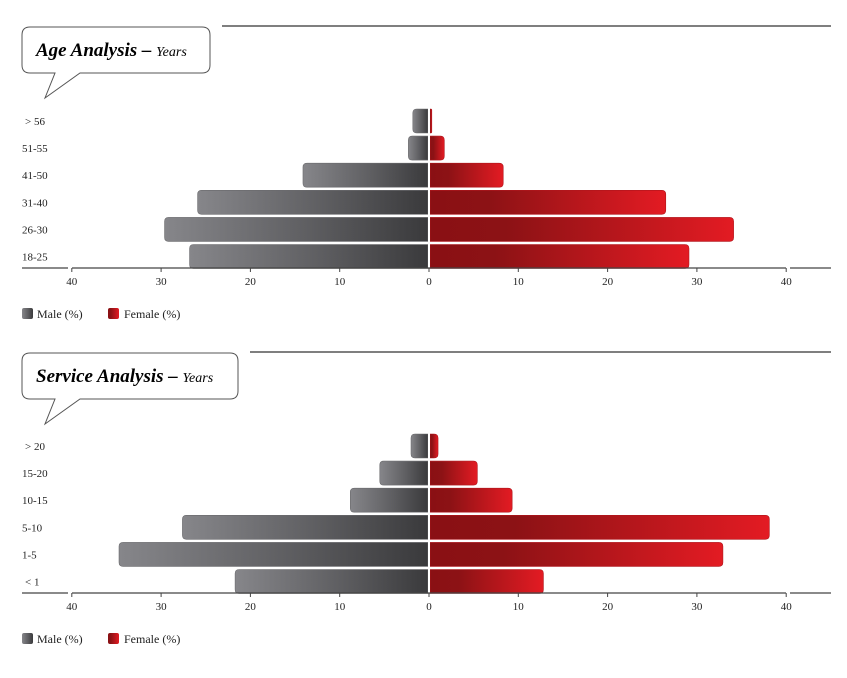  I want to click on category-label: 41-50, so click(35, 176).